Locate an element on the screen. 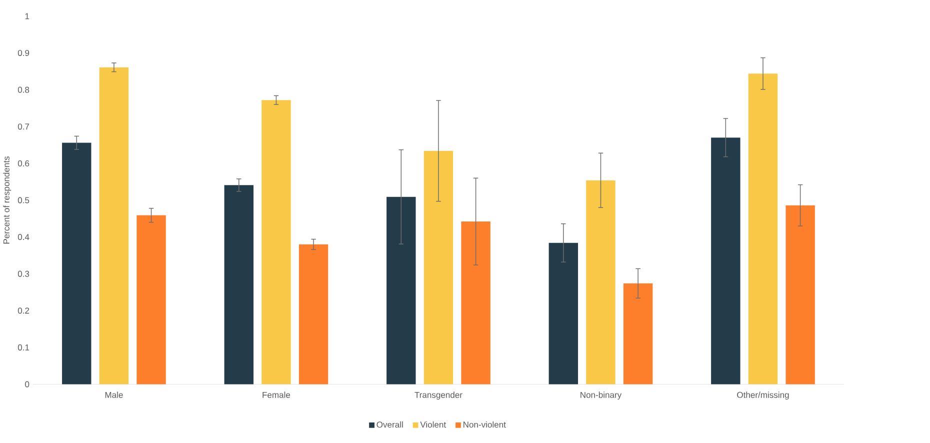 Image resolution: width=930 pixels, height=443 pixels. y-tick-label: 1 is located at coordinates (27, 16).